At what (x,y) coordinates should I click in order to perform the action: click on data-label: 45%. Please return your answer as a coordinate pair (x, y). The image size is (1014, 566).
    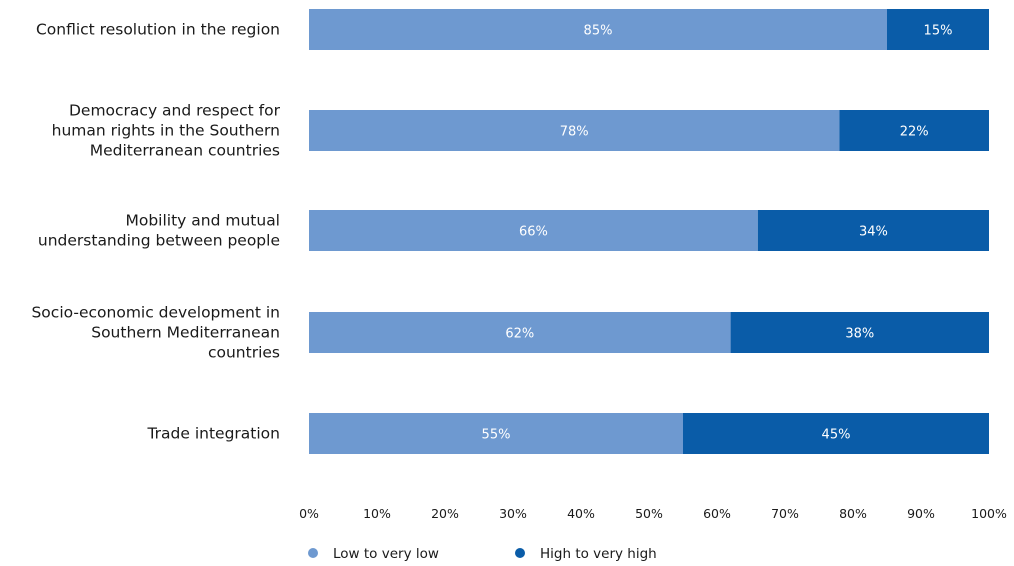
    Looking at the image, I should click on (836, 435).